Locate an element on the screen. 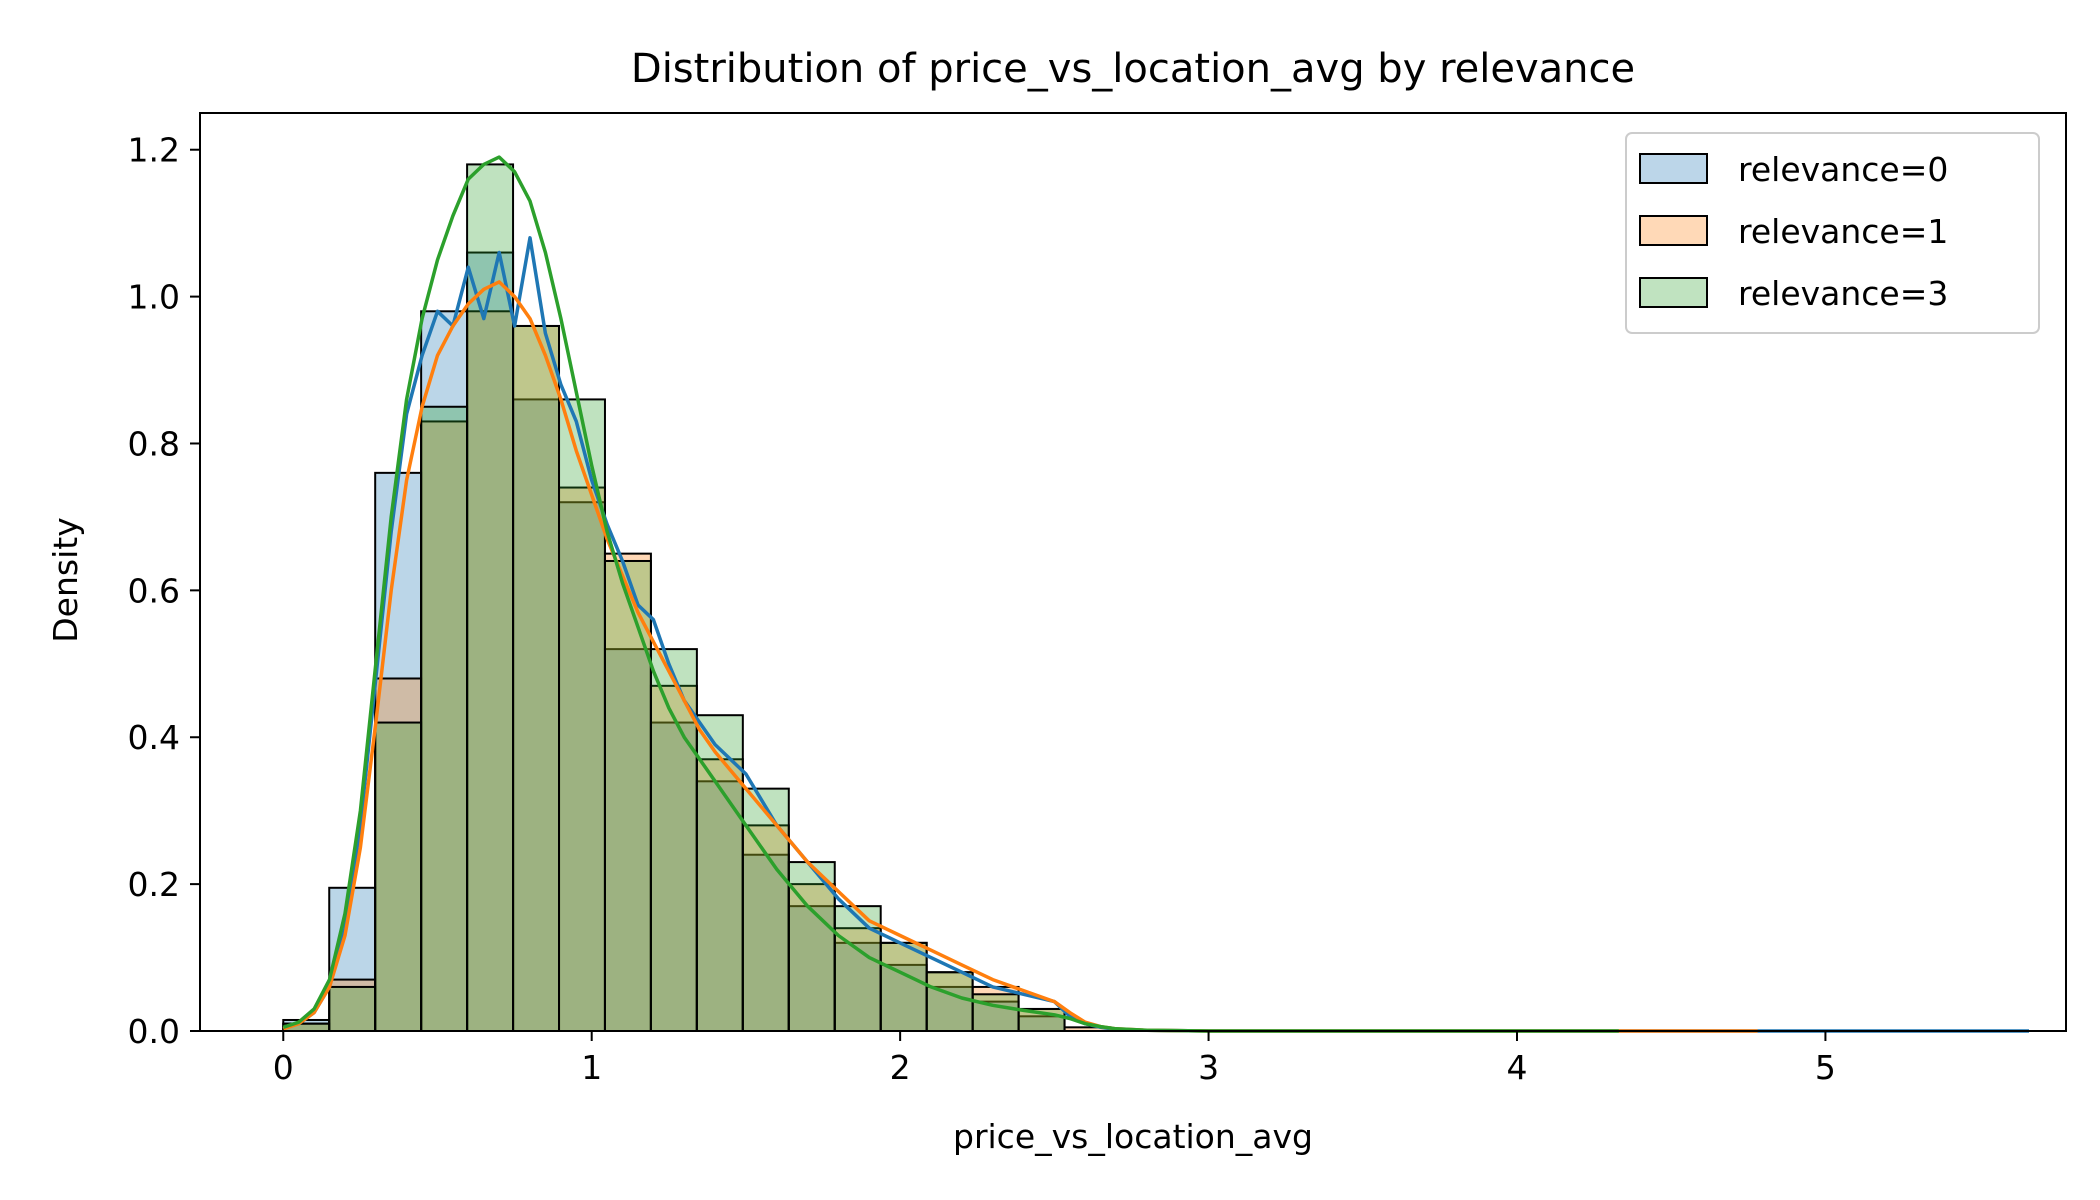 The width and height of the screenshot is (2100, 1200). y-axis: 0.0 0.2 0.4 0.6 0.8 1.0 1.2 is located at coordinates (164, 591).